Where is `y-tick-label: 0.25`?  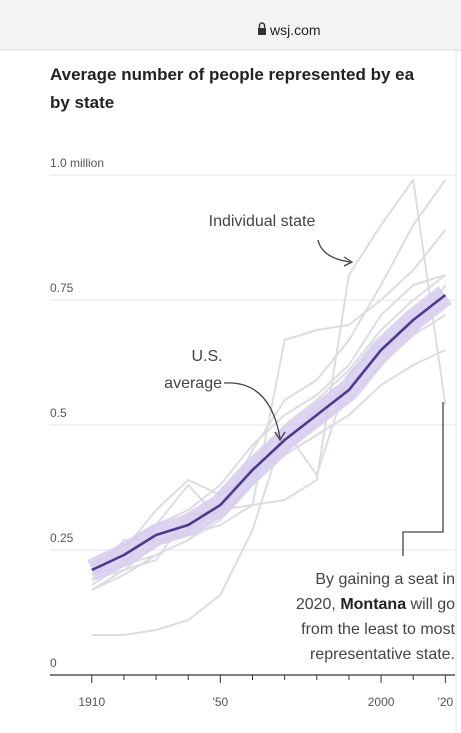 y-tick-label: 0.25 is located at coordinates (62, 538).